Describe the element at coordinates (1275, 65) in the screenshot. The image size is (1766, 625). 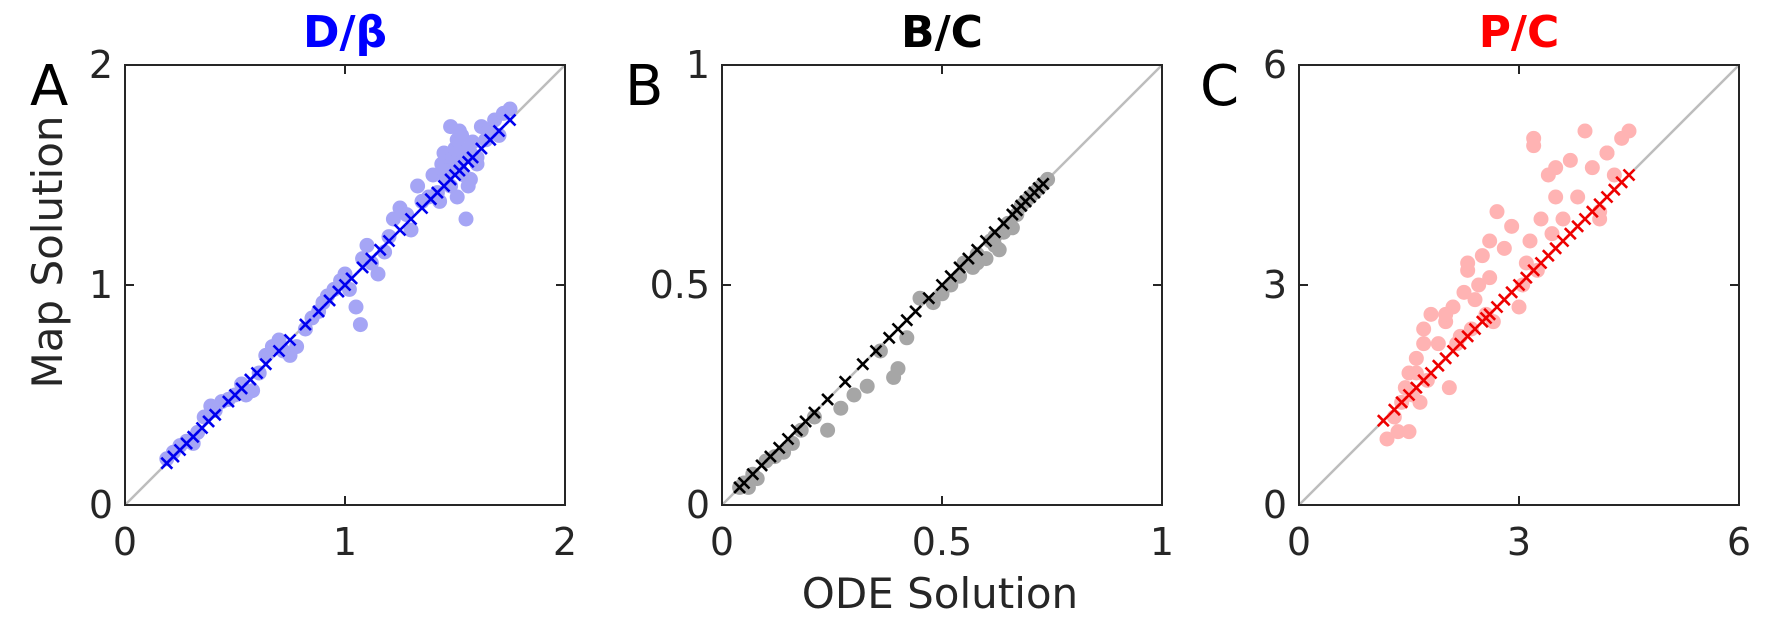
I see `panel-c-ytick-label: 6` at that location.